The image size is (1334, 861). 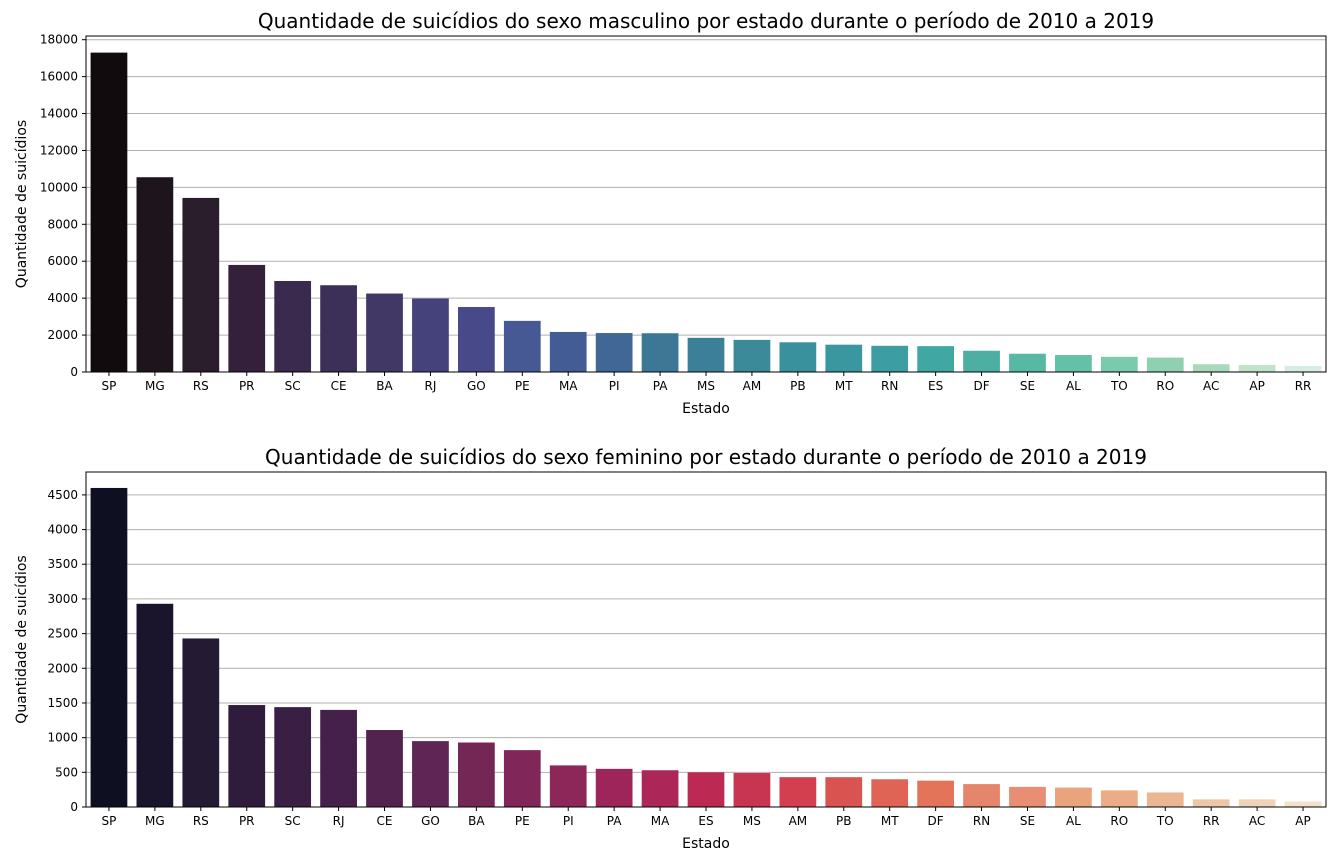 I want to click on bar-RN, so click(x=890, y=358).